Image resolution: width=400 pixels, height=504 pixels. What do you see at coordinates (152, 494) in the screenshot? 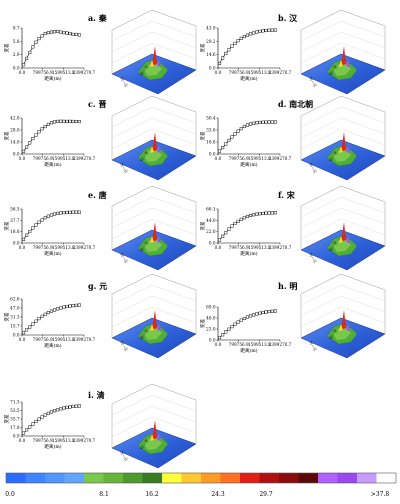
I see `colorbar-tick-label: 16.2` at bounding box center [152, 494].